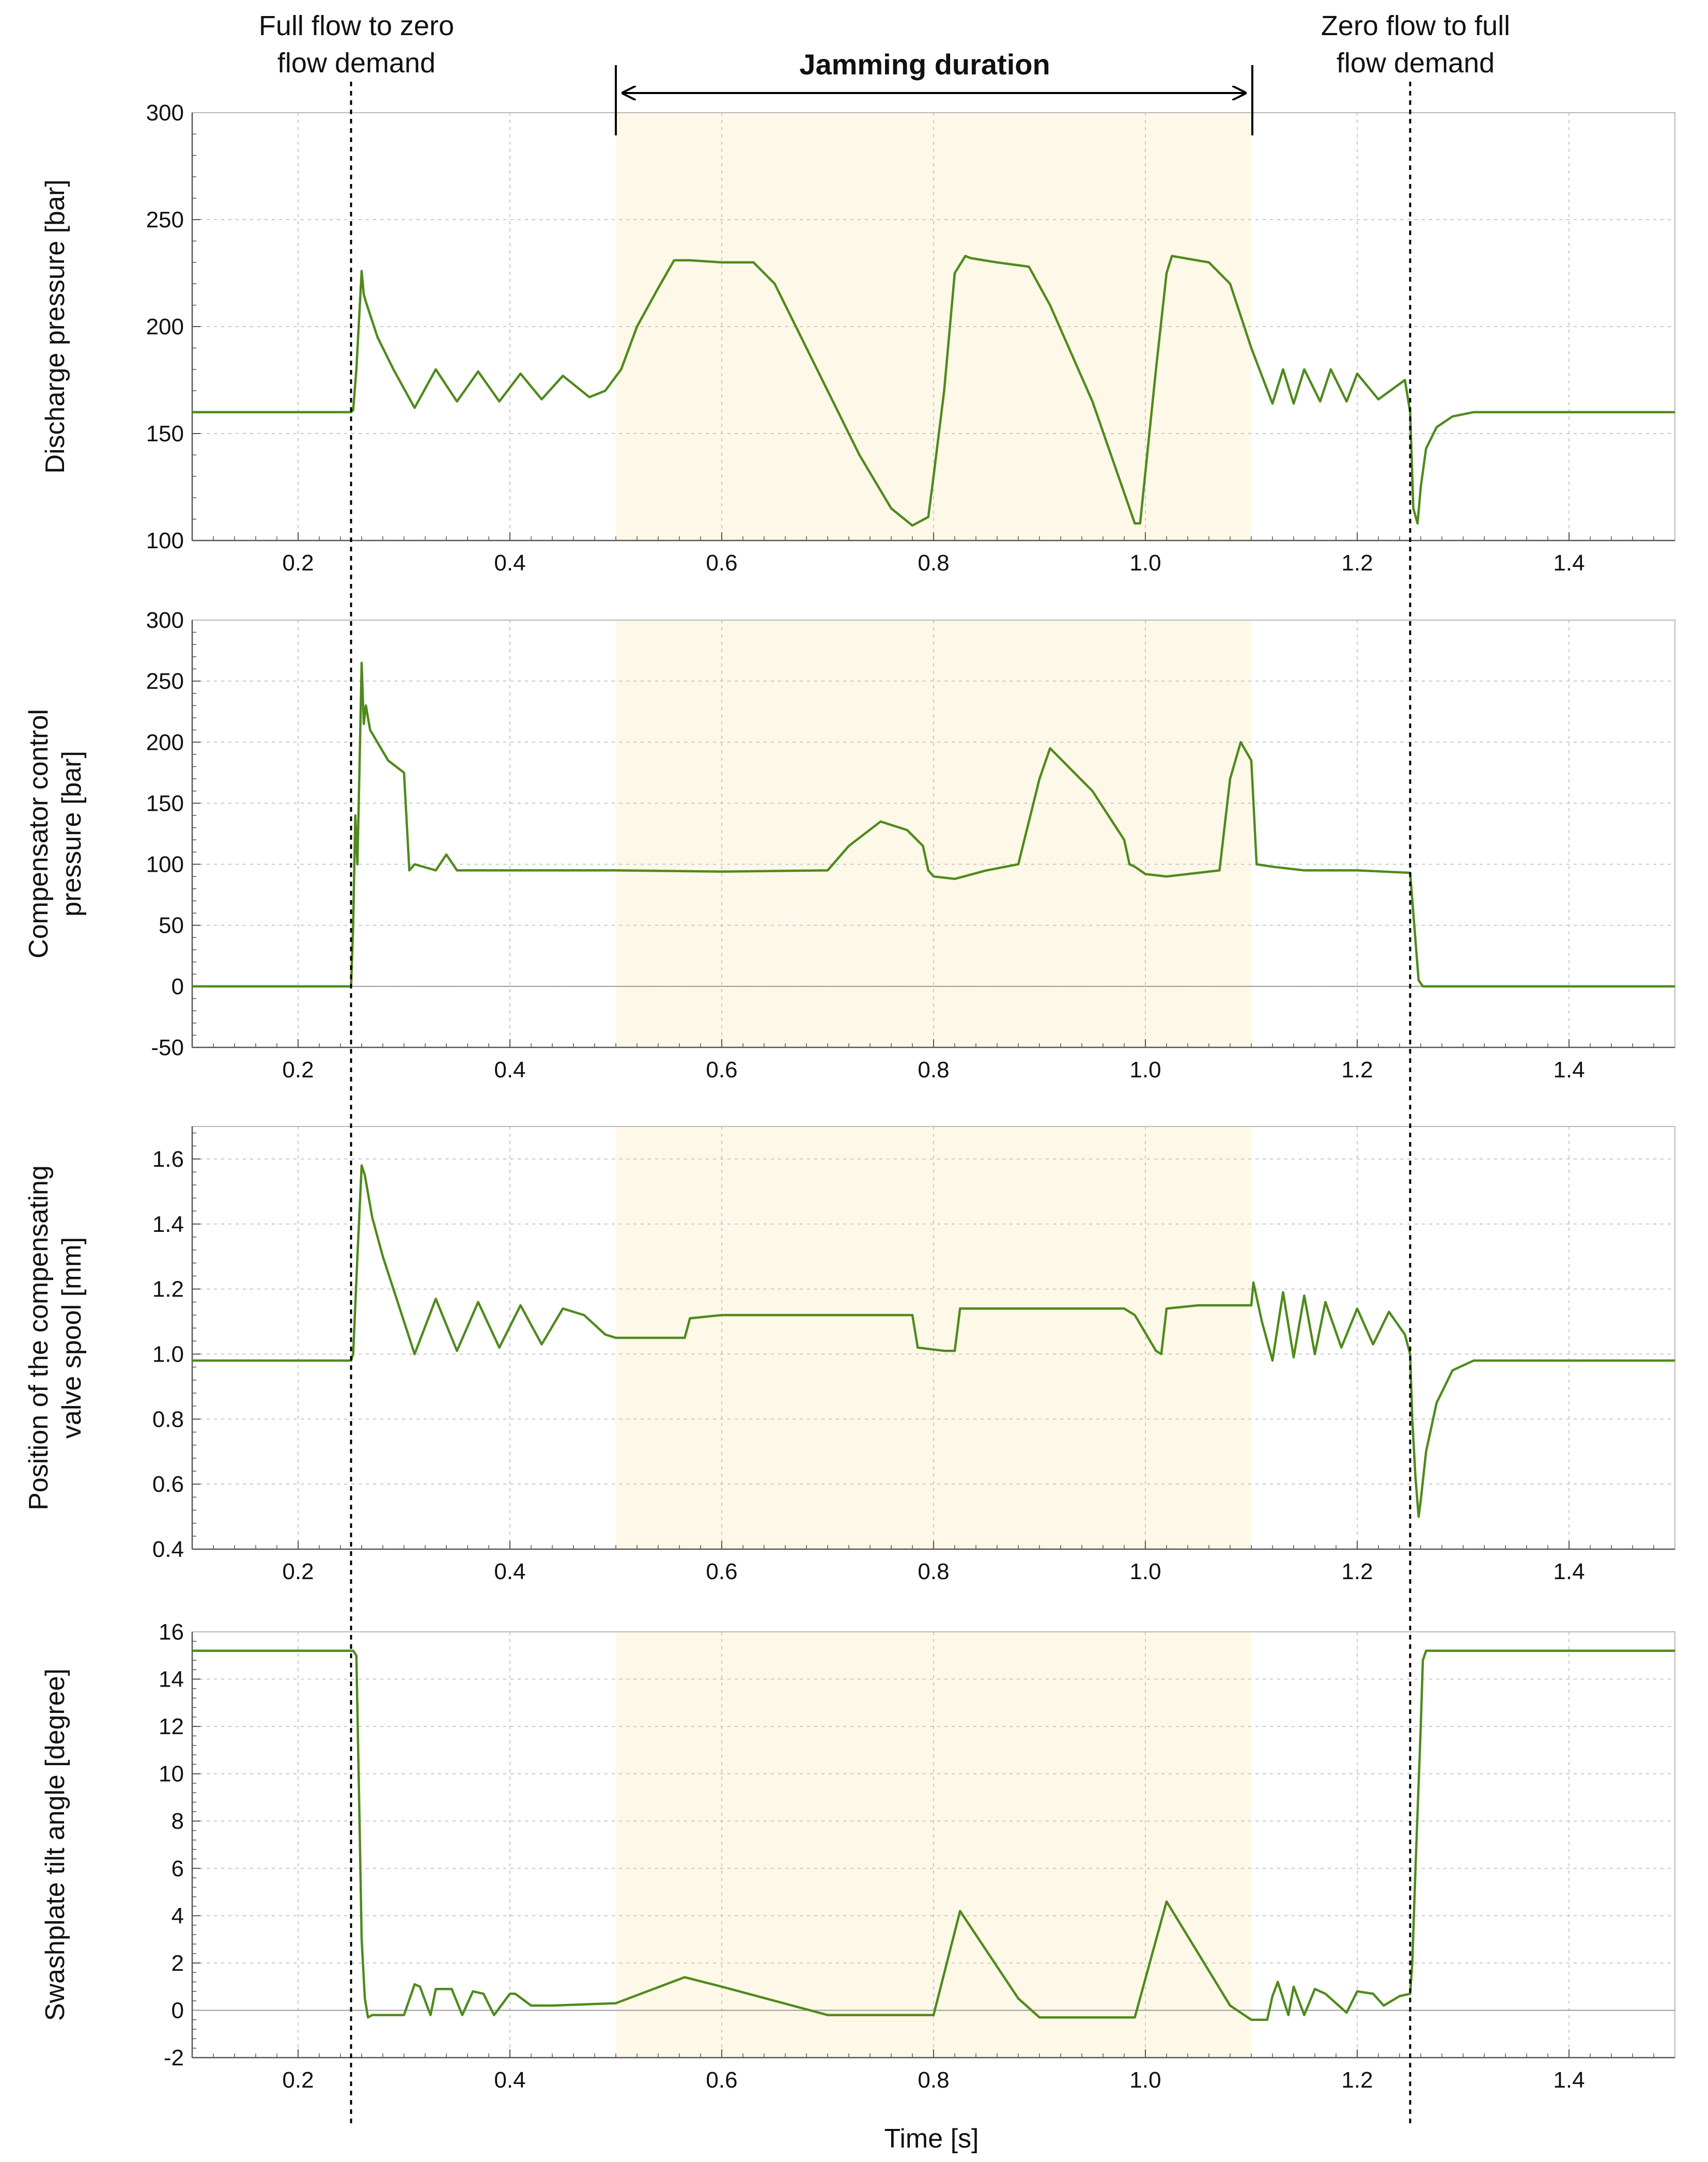 This screenshot has height=2162, width=1708. What do you see at coordinates (178, 1821) in the screenshot?
I see `y-tick-label: 8` at bounding box center [178, 1821].